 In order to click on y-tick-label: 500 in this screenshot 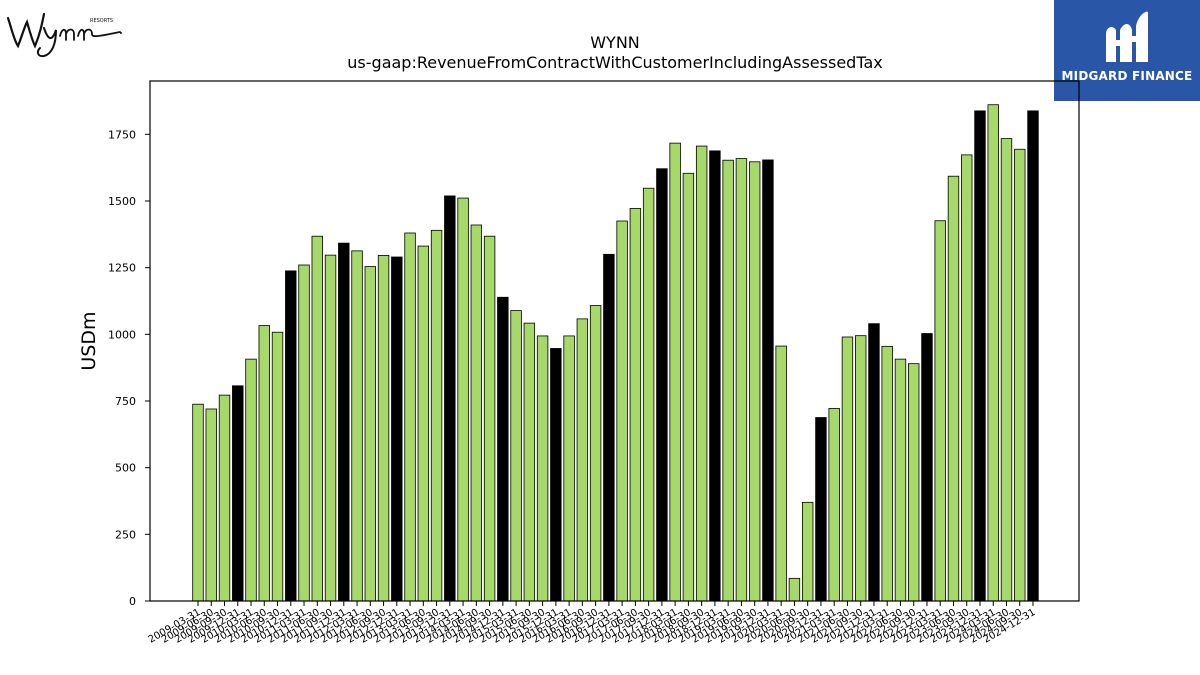, I will do `click(125, 468)`.